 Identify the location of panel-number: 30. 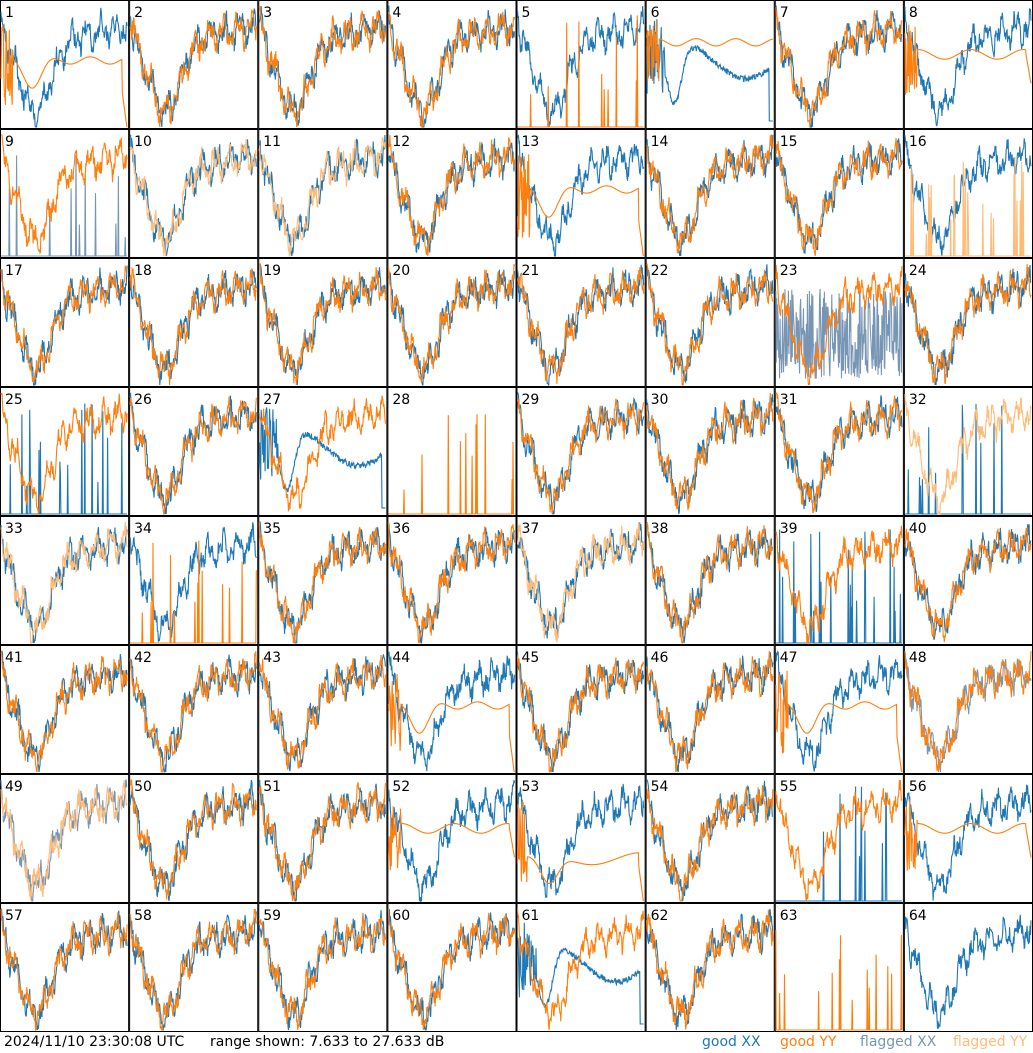
(660, 400).